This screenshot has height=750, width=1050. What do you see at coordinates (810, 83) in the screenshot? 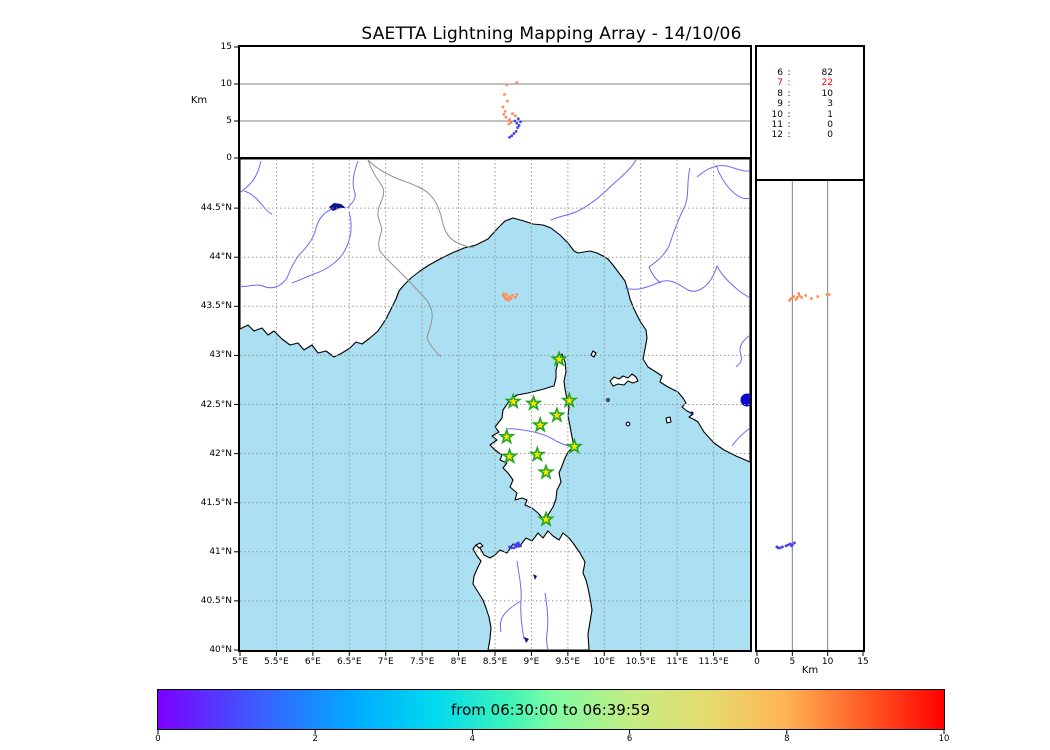
I see `count-row: 7:22` at bounding box center [810, 83].